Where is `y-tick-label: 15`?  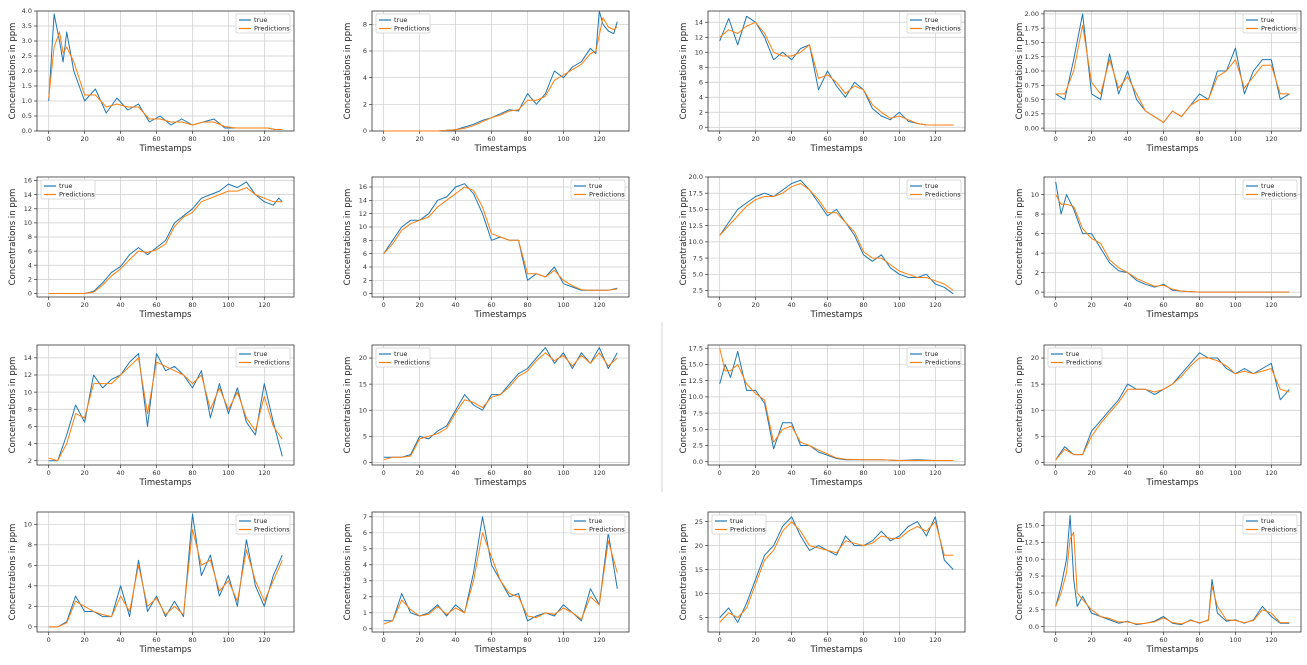
y-tick-label: 15 is located at coordinates (699, 570).